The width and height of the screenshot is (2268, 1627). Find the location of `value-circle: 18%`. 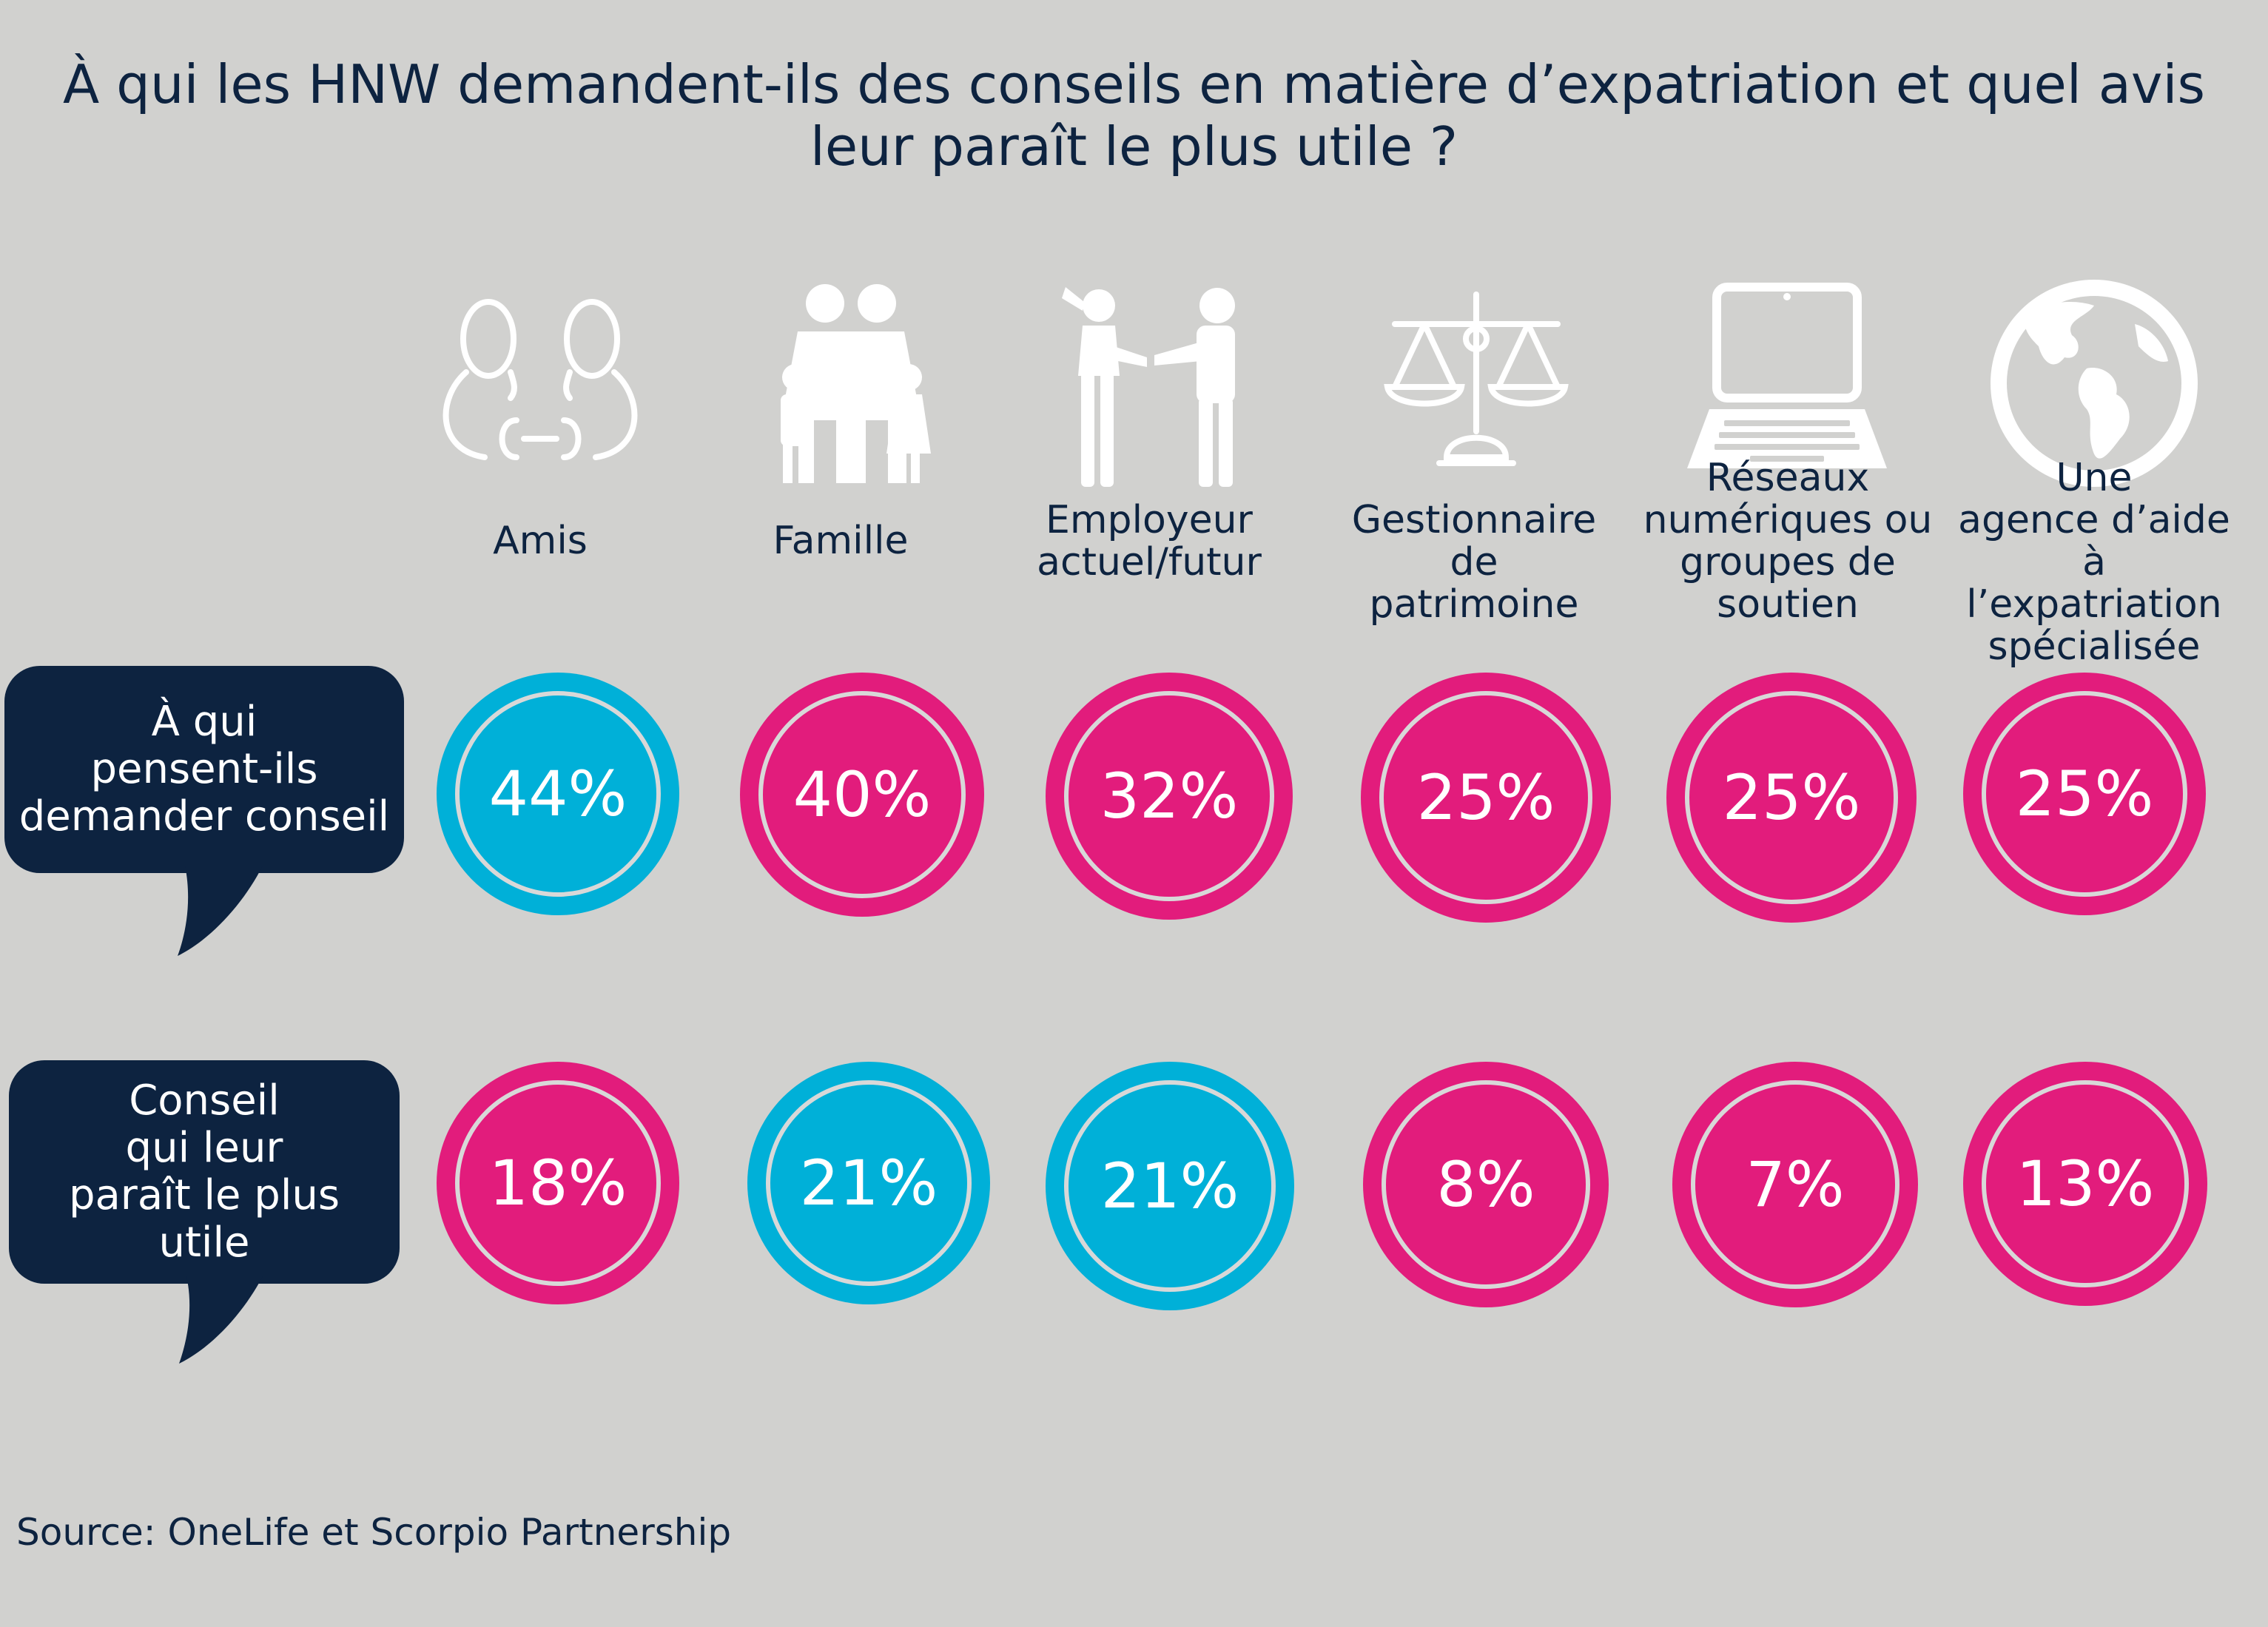

value-circle: 18% is located at coordinates (558, 1183).